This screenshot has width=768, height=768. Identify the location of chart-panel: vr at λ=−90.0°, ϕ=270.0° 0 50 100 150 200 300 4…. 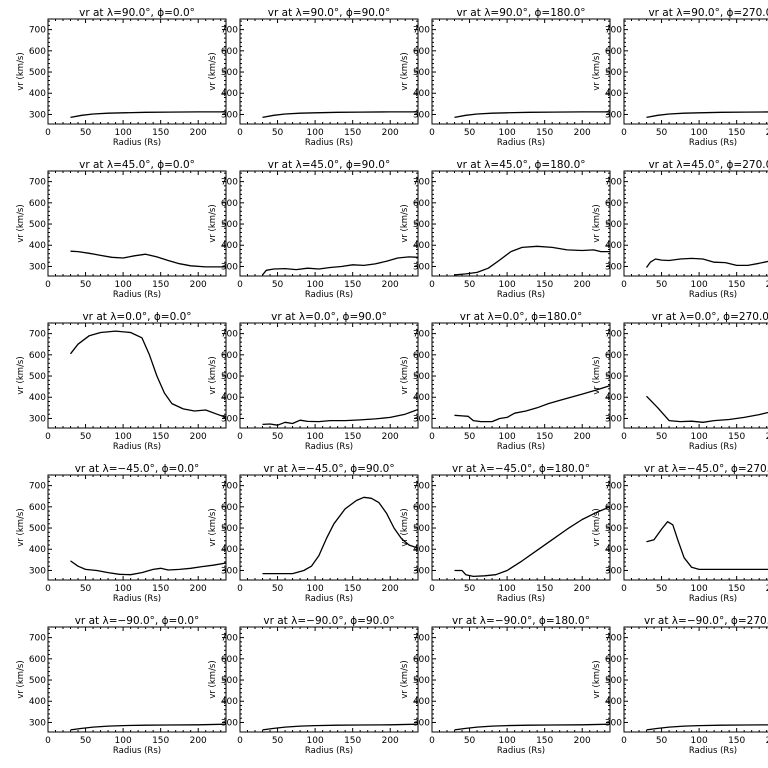
(680, 685).